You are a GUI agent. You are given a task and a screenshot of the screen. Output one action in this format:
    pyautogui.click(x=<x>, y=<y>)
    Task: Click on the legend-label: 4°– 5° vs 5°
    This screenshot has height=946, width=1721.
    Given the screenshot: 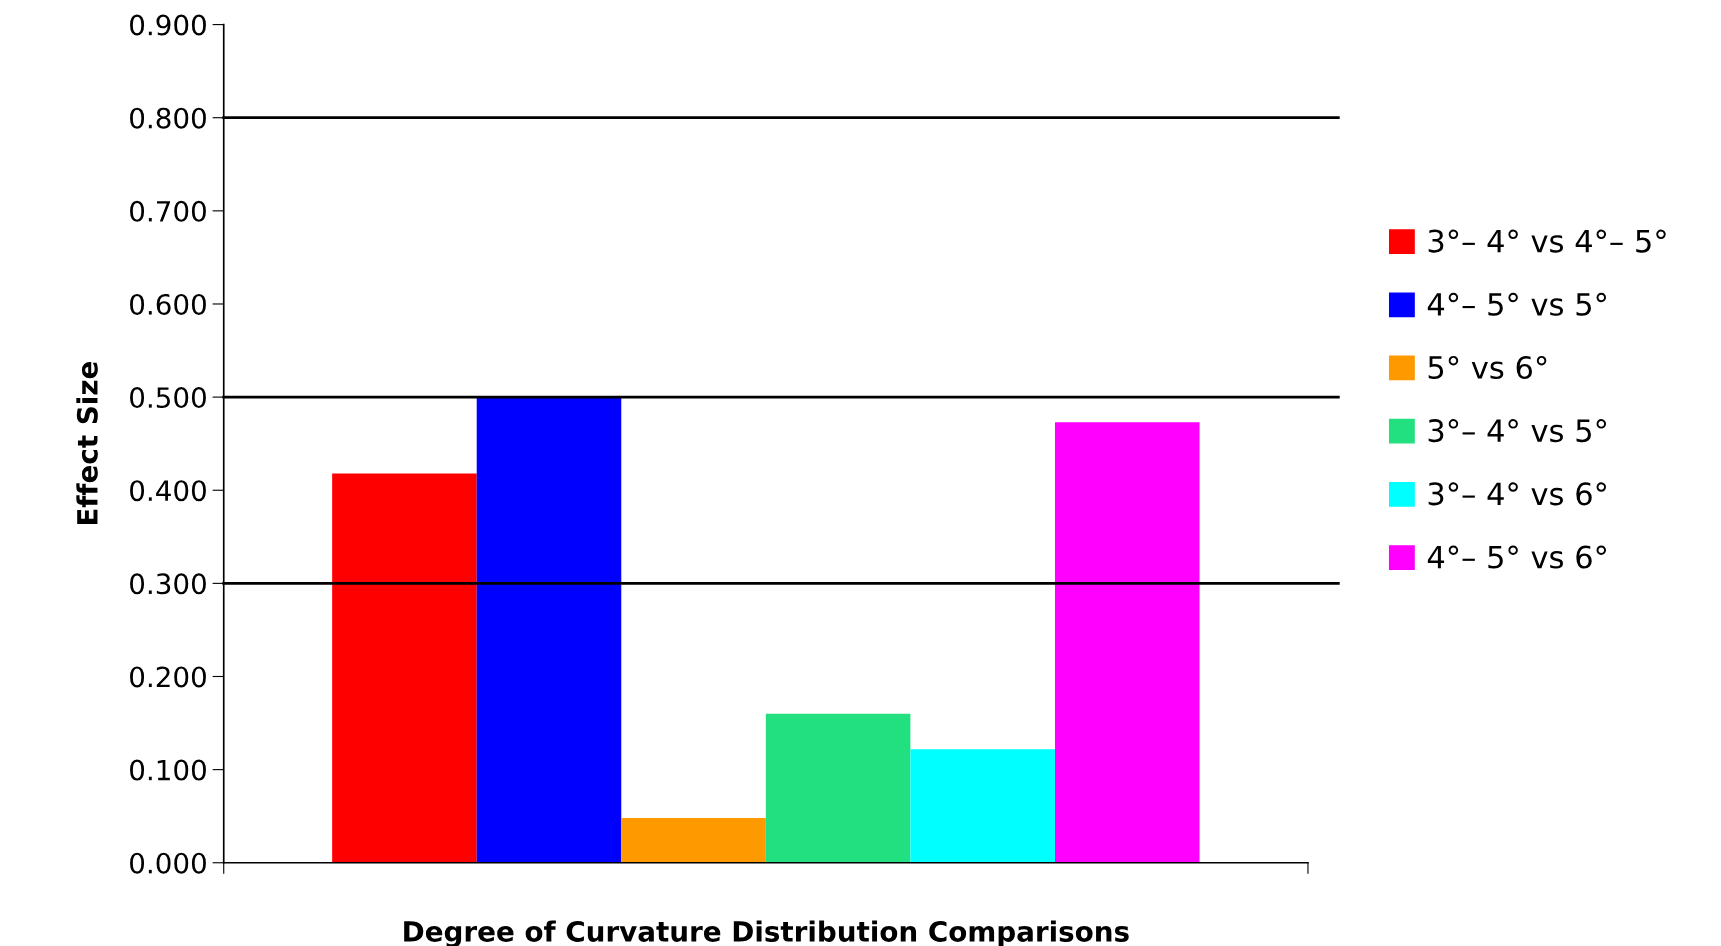 What is the action you would take?
    pyautogui.click(x=1516, y=304)
    